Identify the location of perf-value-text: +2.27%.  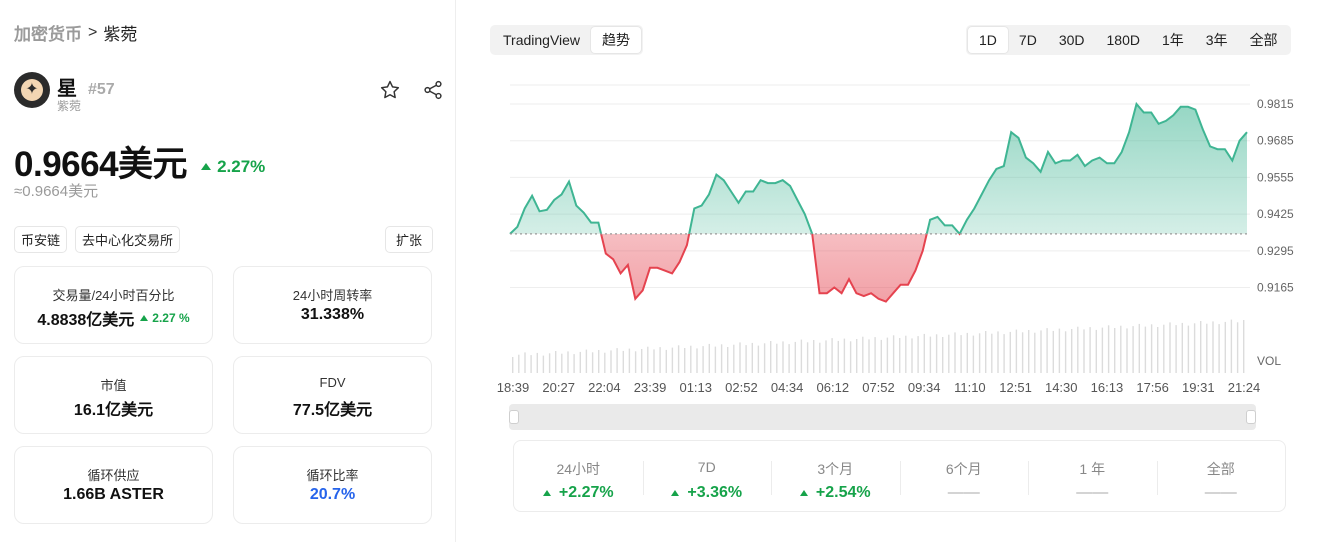
(586, 492).